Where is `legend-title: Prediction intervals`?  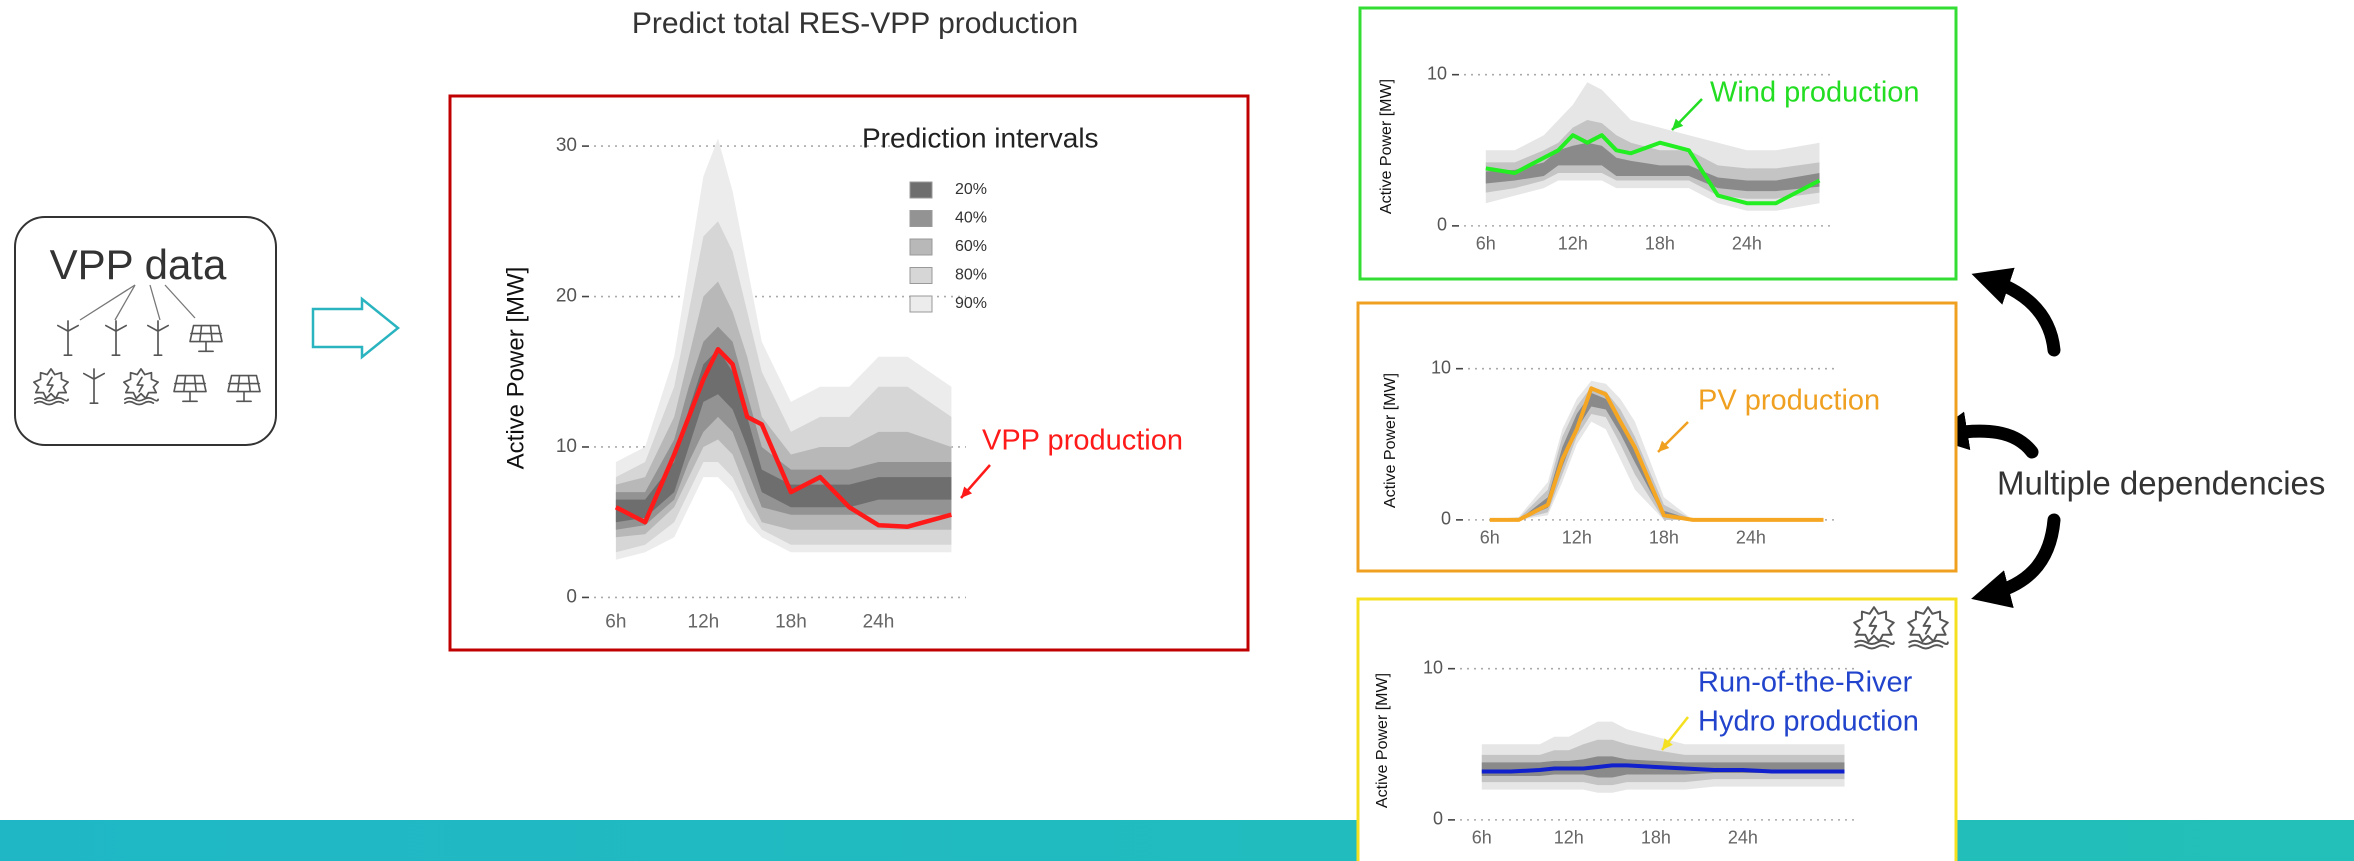
legend-title: Prediction intervals is located at coordinates (980, 137).